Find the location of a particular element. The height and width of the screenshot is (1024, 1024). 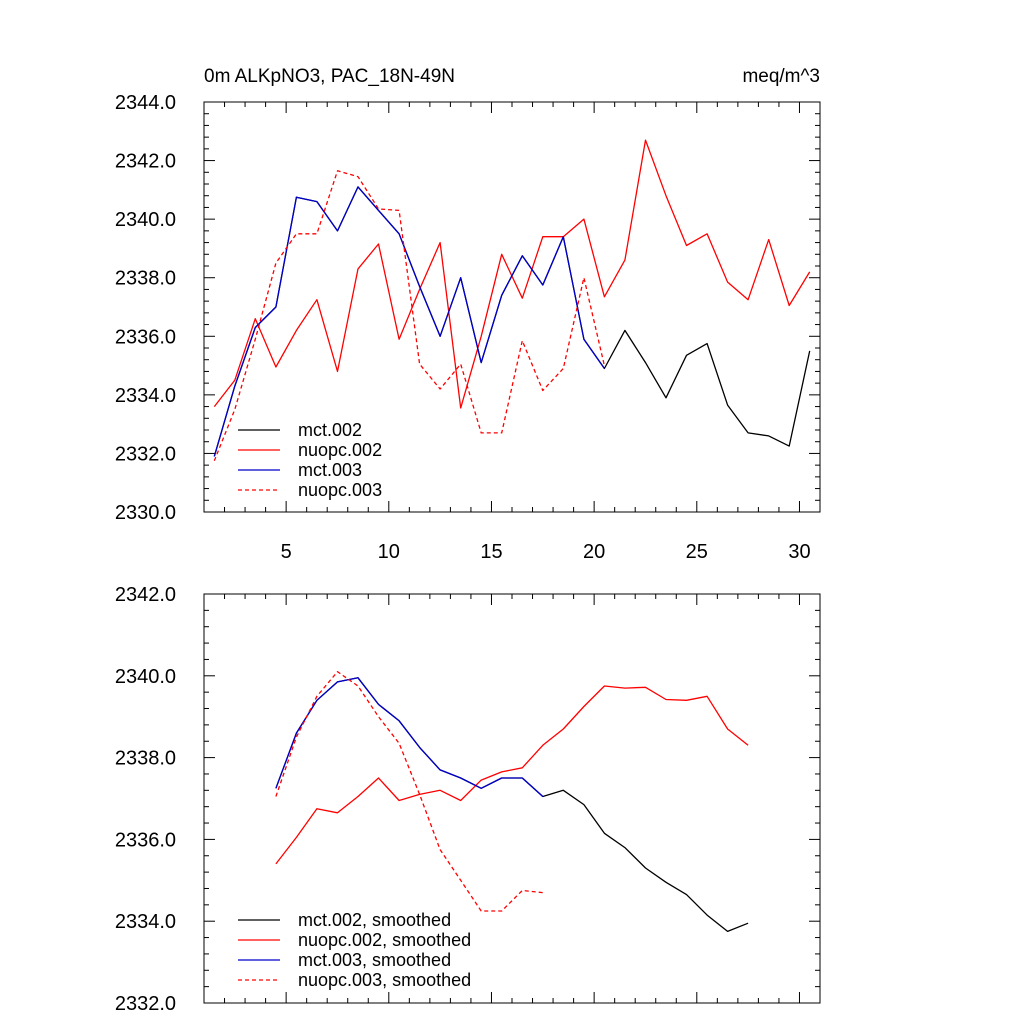

bottom-y-tick-label: 2334.0 is located at coordinates (145, 922).